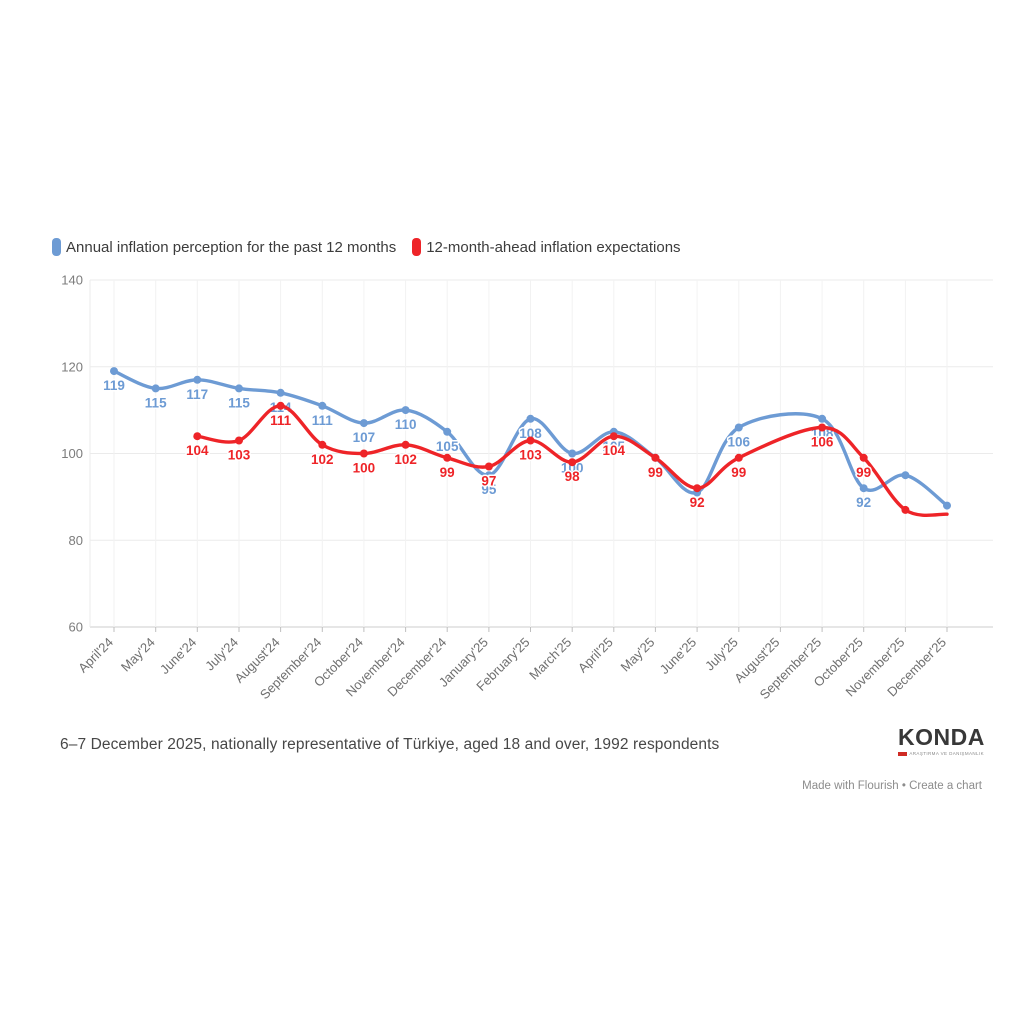 The width and height of the screenshot is (1024, 1024). I want to click on konda-tagline: ARAŞTIRMA VE DANIŞMANLIK, so click(946, 753).